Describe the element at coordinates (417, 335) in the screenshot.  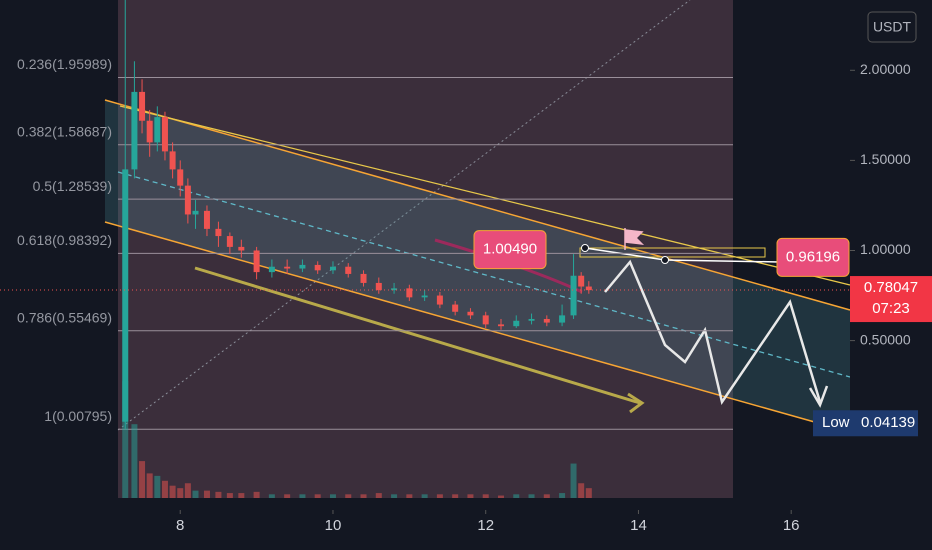
I see `trend-arrow` at that location.